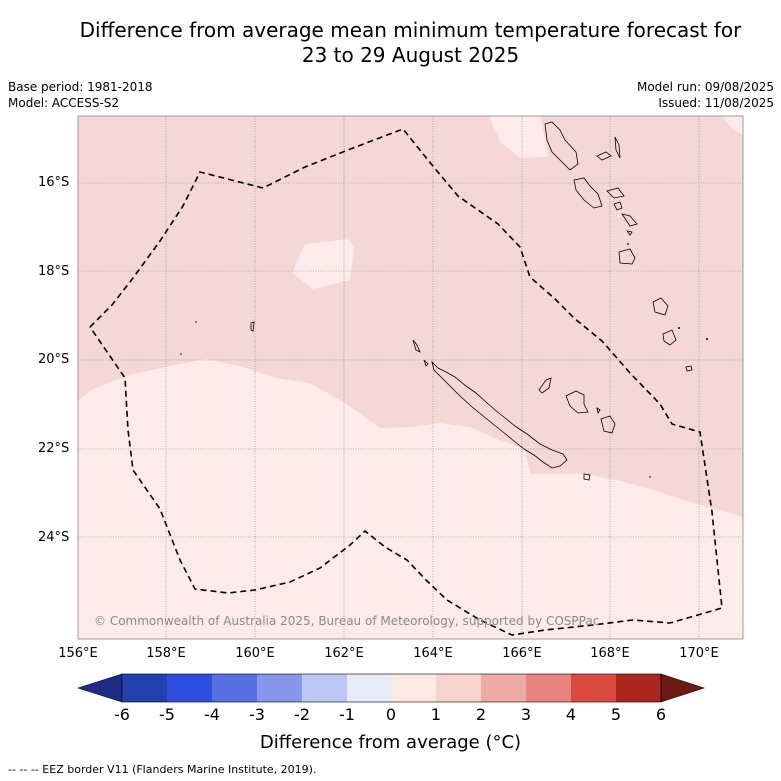 The width and height of the screenshot is (781, 781). Describe the element at coordinates (302, 714) in the screenshot. I see `colorbar-tick: -2` at that location.